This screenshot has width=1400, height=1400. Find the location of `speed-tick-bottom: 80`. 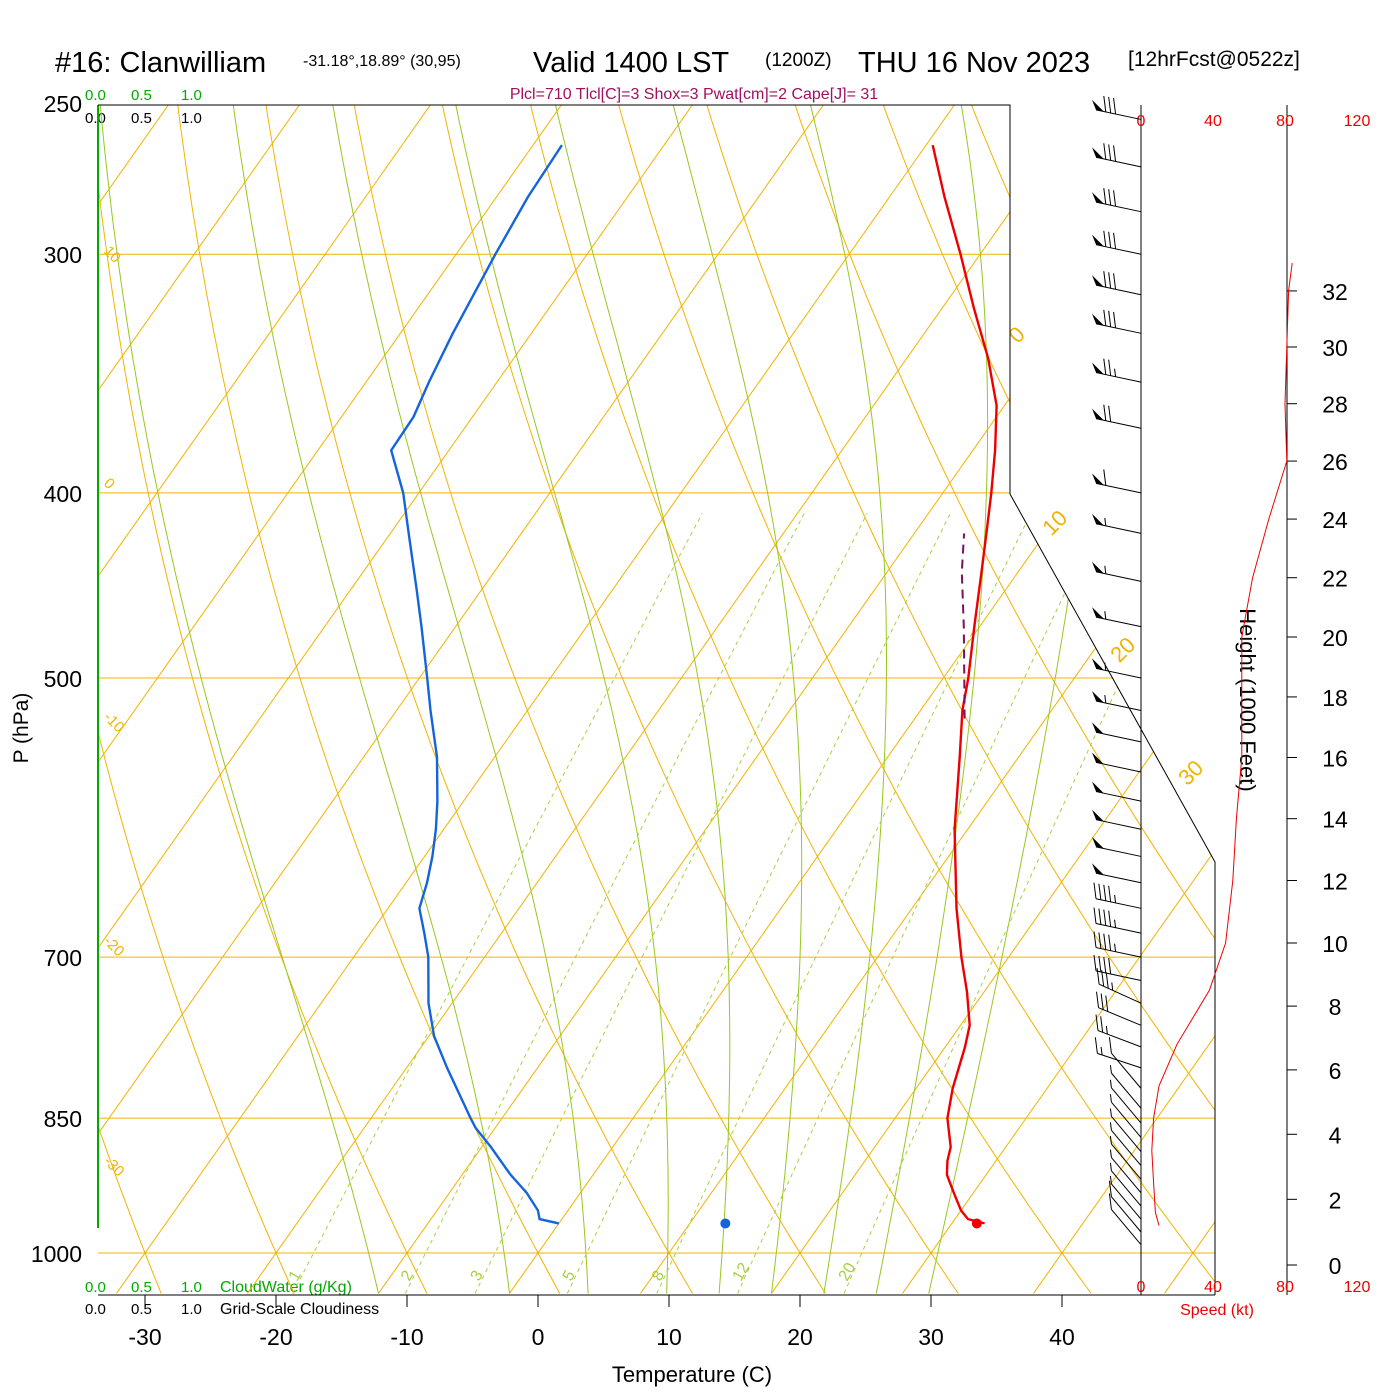

speed-tick-bottom: 80 is located at coordinates (1285, 1287).